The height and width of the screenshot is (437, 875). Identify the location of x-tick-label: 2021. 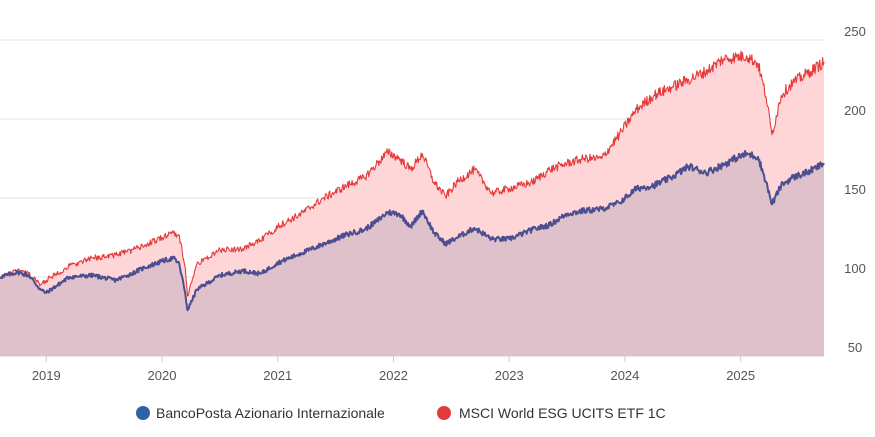
(277, 375).